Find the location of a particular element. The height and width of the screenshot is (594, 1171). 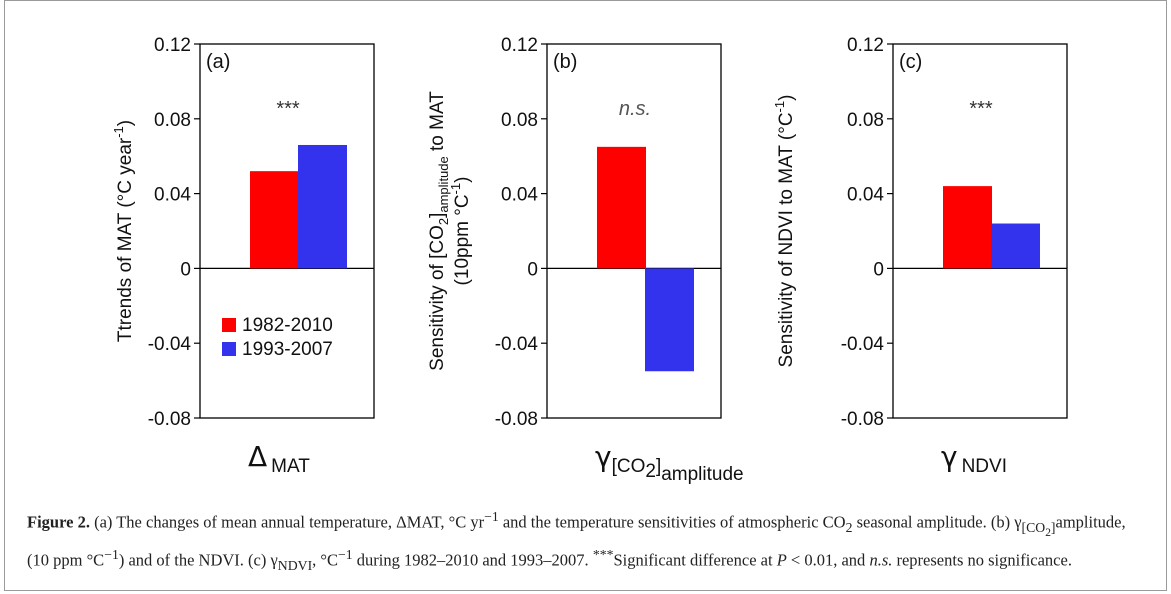

caption-sub-5: NDVI is located at coordinates (295, 565).